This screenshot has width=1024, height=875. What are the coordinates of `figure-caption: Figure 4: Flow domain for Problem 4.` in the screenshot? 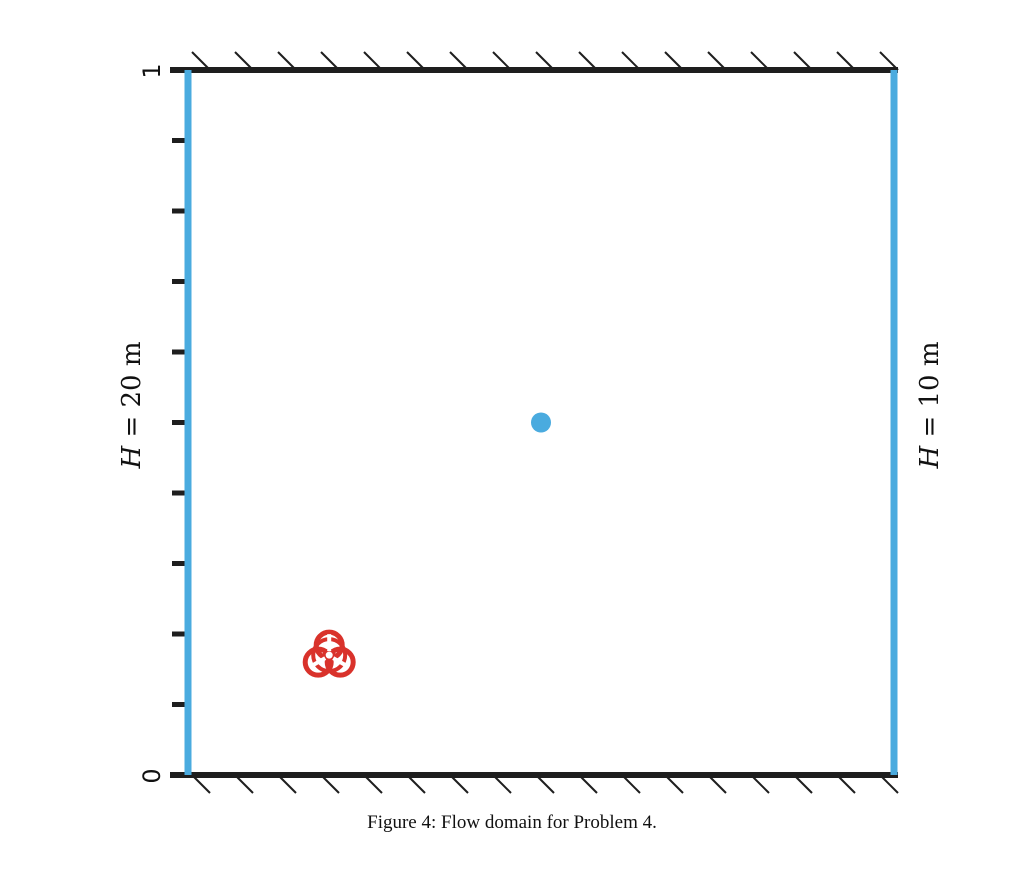 It's located at (512, 822).